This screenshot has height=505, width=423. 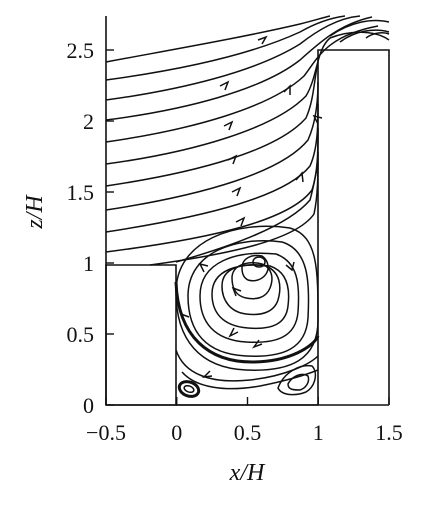 I want to click on bottom-left-vortex, so click(x=189, y=389).